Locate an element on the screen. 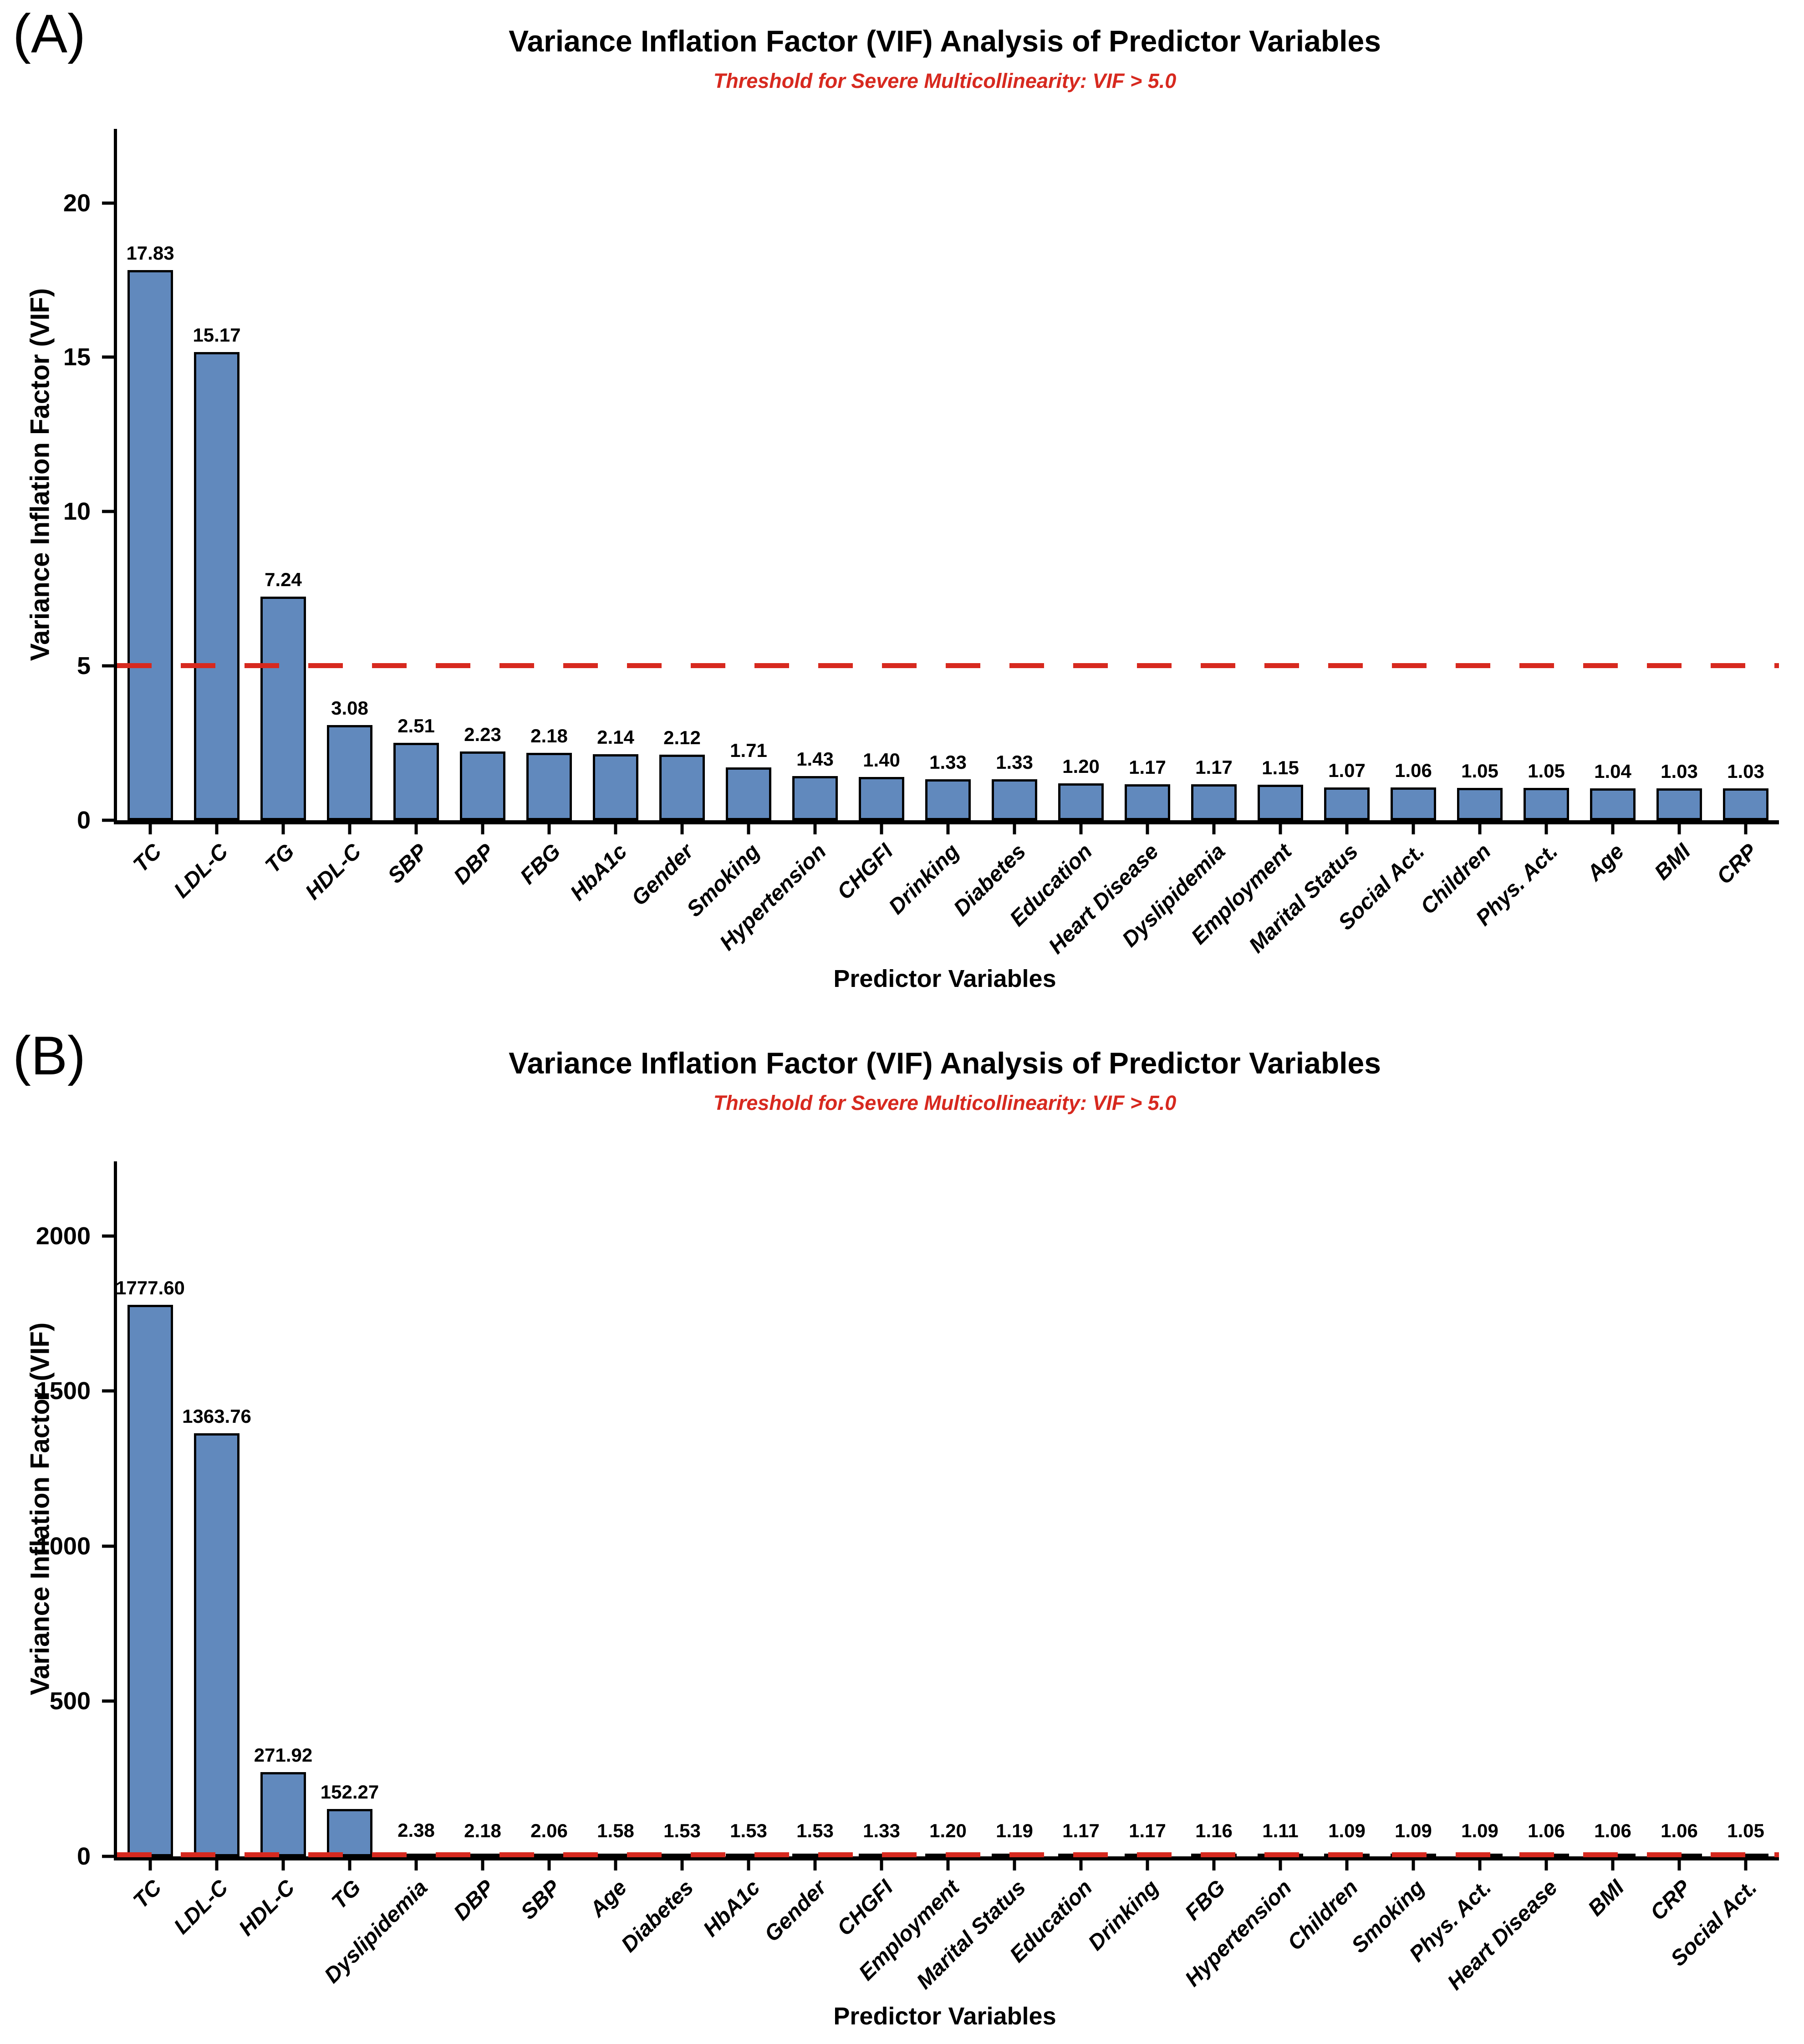 The width and height of the screenshot is (1804, 2044). y-tick-label: 20 is located at coordinates (77, 203).